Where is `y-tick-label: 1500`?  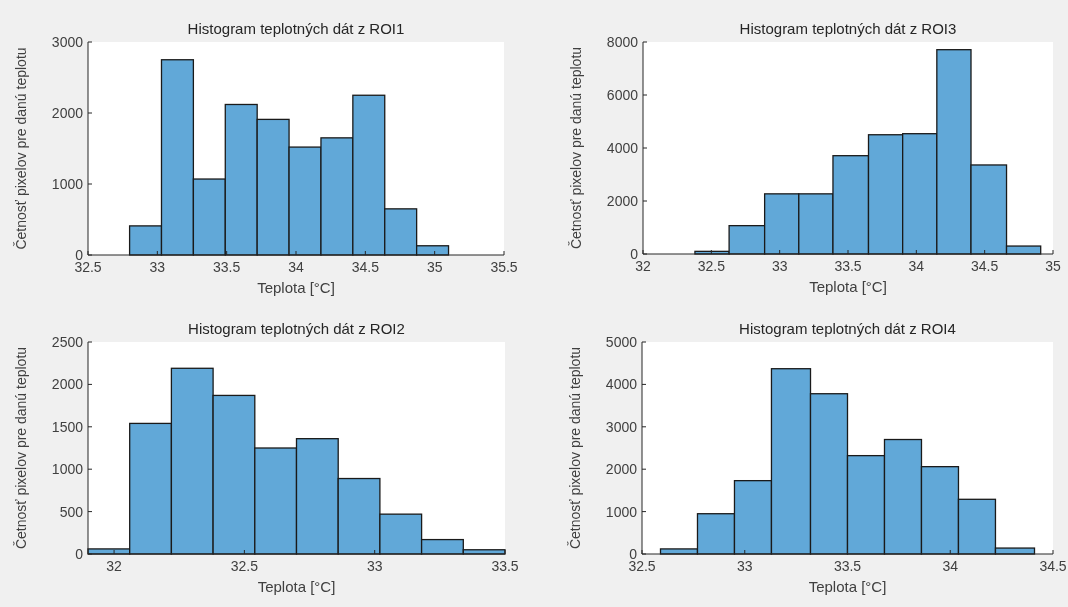 y-tick-label: 1500 is located at coordinates (67, 426).